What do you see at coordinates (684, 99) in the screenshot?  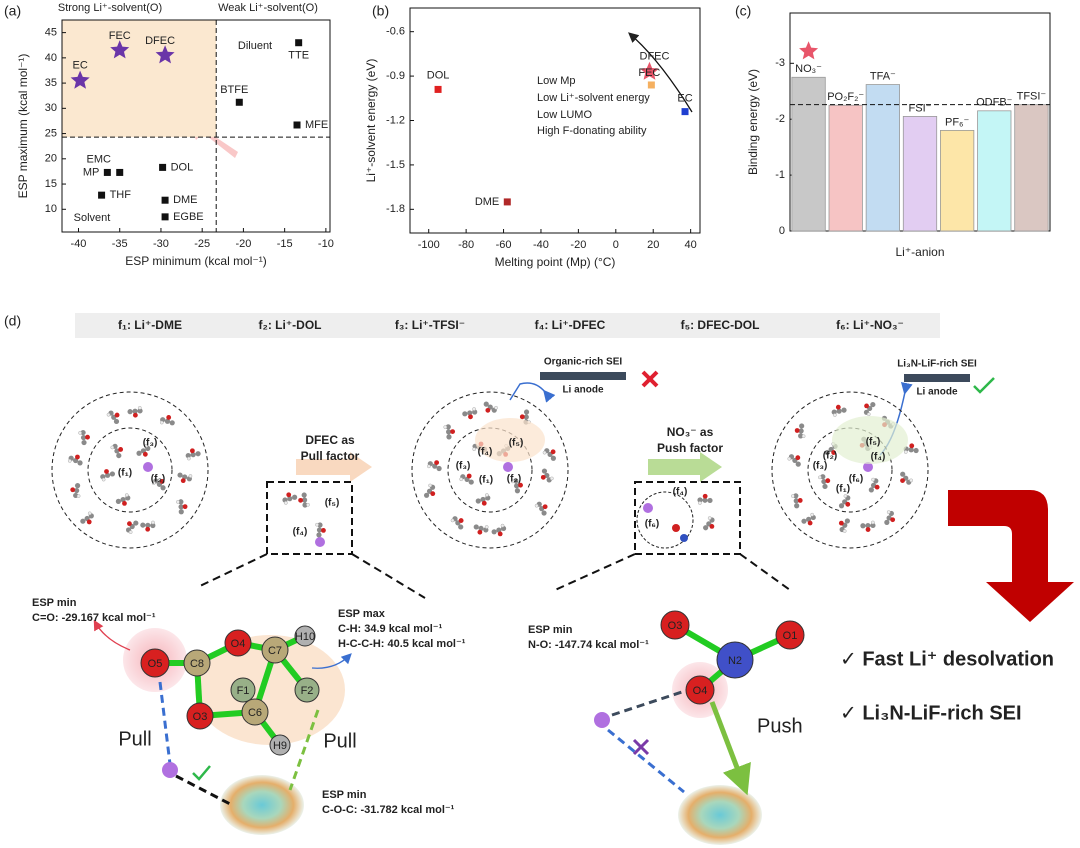 I see `point-label: EC` at bounding box center [684, 99].